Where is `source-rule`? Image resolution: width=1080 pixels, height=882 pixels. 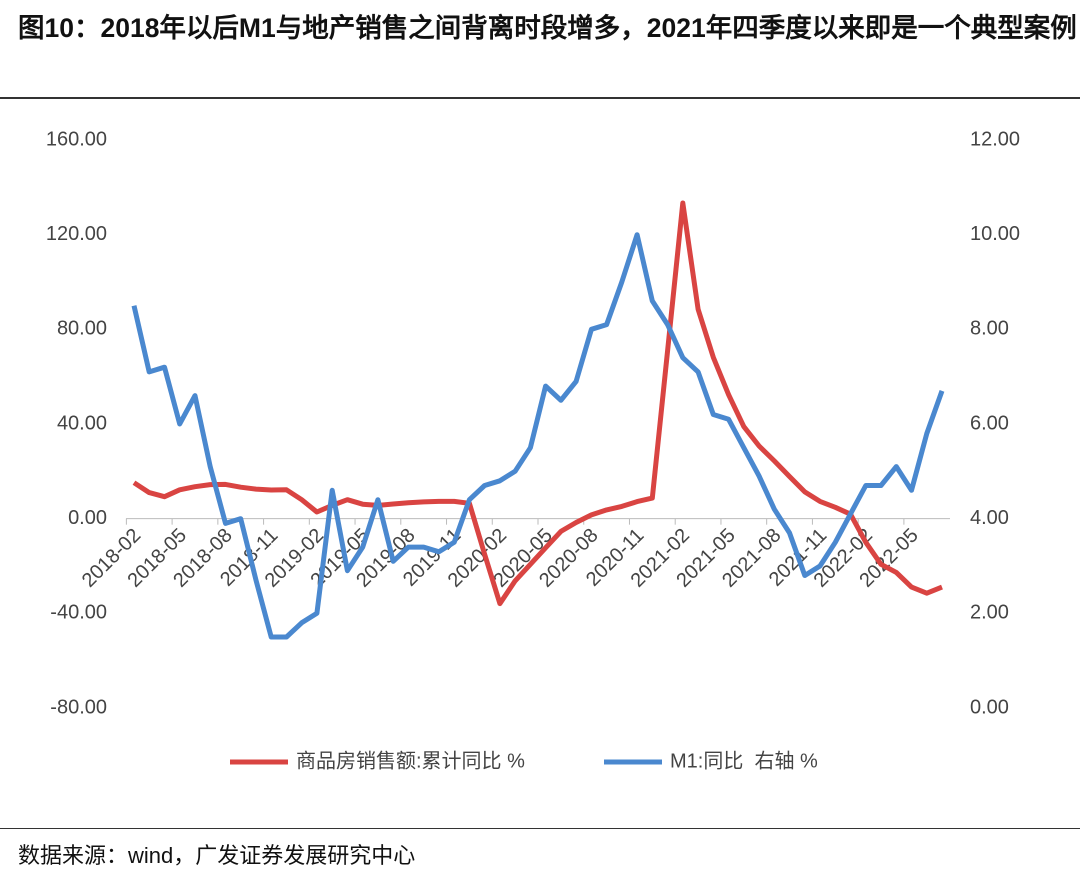
source-rule is located at coordinates (540, 828).